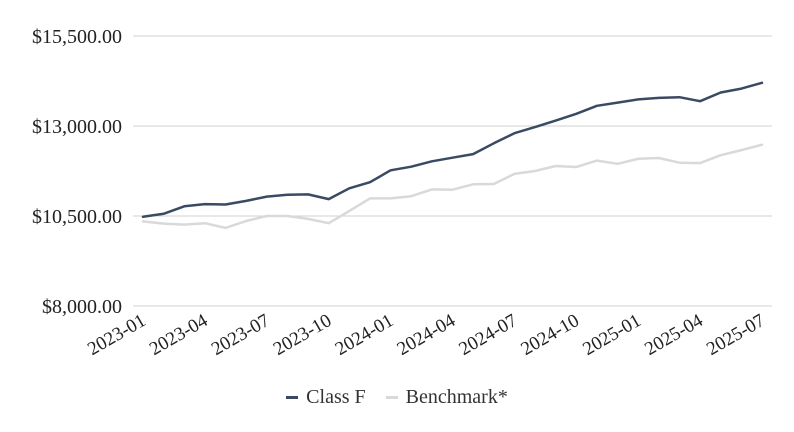 The height and width of the screenshot is (432, 794). What do you see at coordinates (82, 307) in the screenshot?
I see `y-tick-label: $8,000.00` at bounding box center [82, 307].